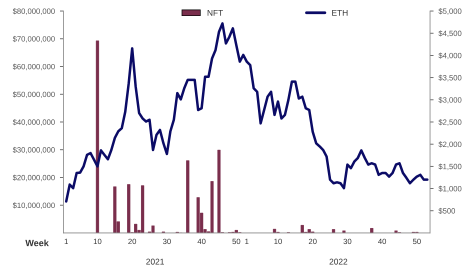 The image size is (470, 276). Describe the element at coordinates (37, 243) in the screenshot. I see `x-axis-title: Week` at that location.